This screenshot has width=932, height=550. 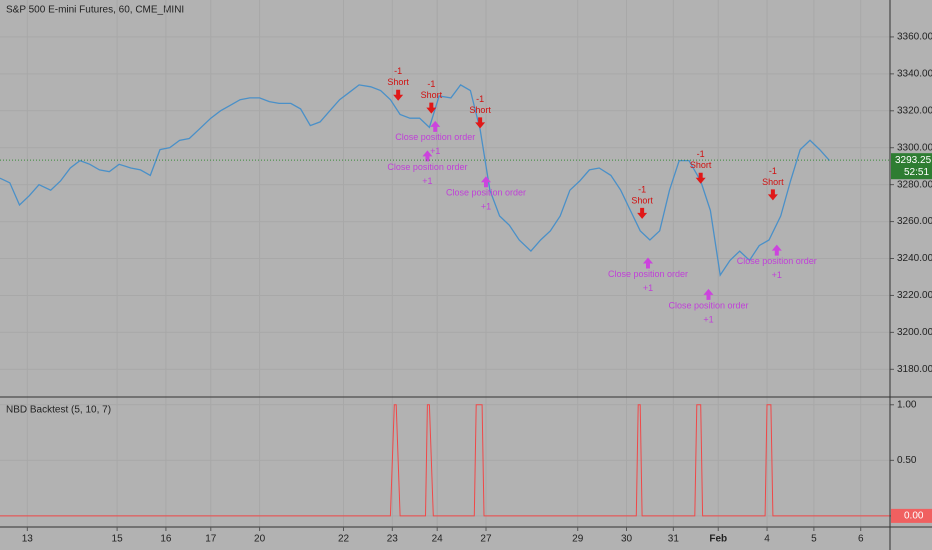 What do you see at coordinates (914, 110) in the screenshot?
I see `y-tick-label: 3320.00` at bounding box center [914, 110].